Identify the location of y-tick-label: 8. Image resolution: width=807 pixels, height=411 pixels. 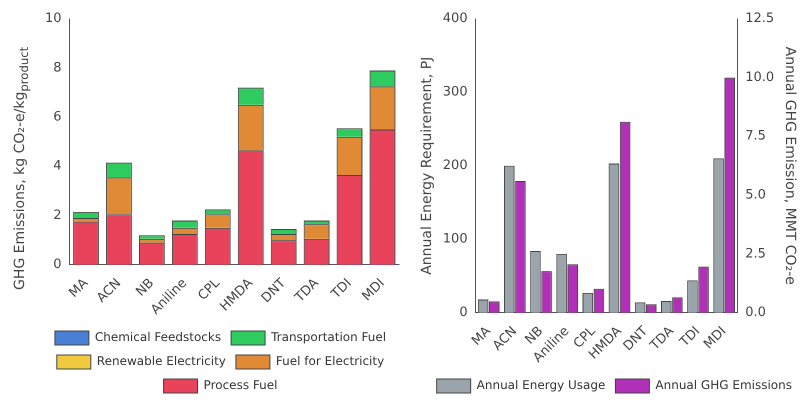
(57, 68).